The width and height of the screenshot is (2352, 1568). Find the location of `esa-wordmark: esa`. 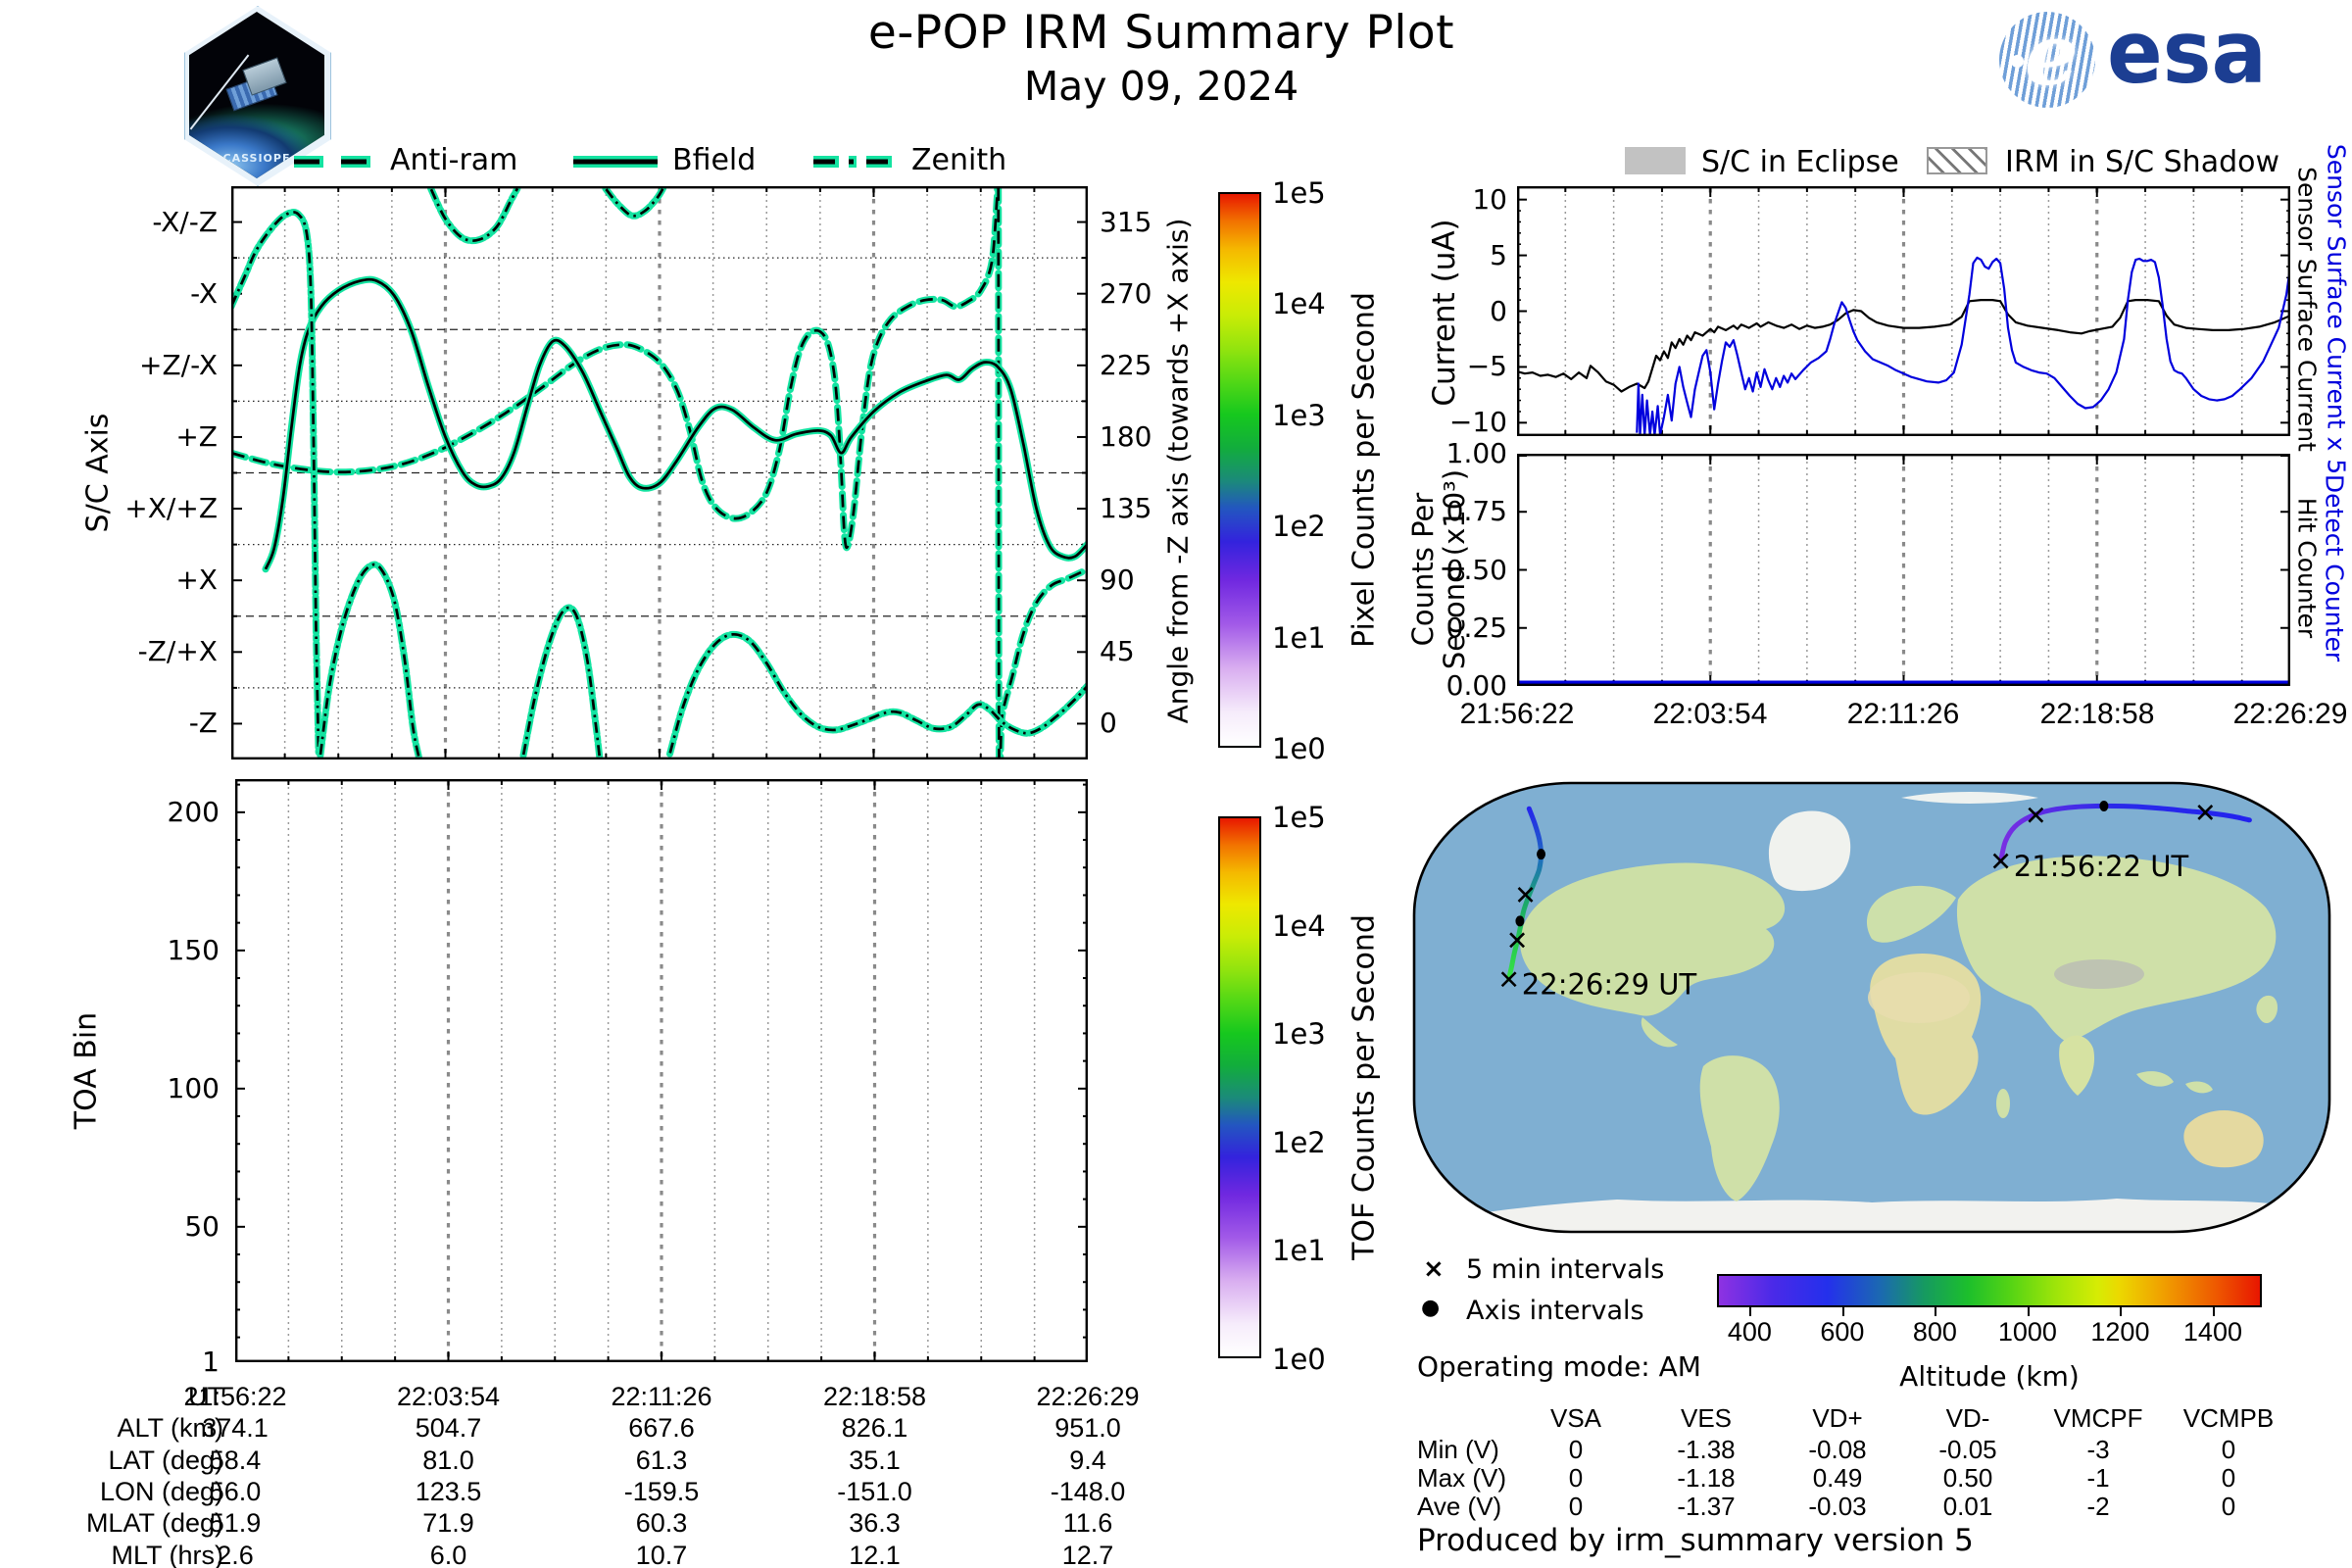

esa-wordmark: esa is located at coordinates (2187, 52).